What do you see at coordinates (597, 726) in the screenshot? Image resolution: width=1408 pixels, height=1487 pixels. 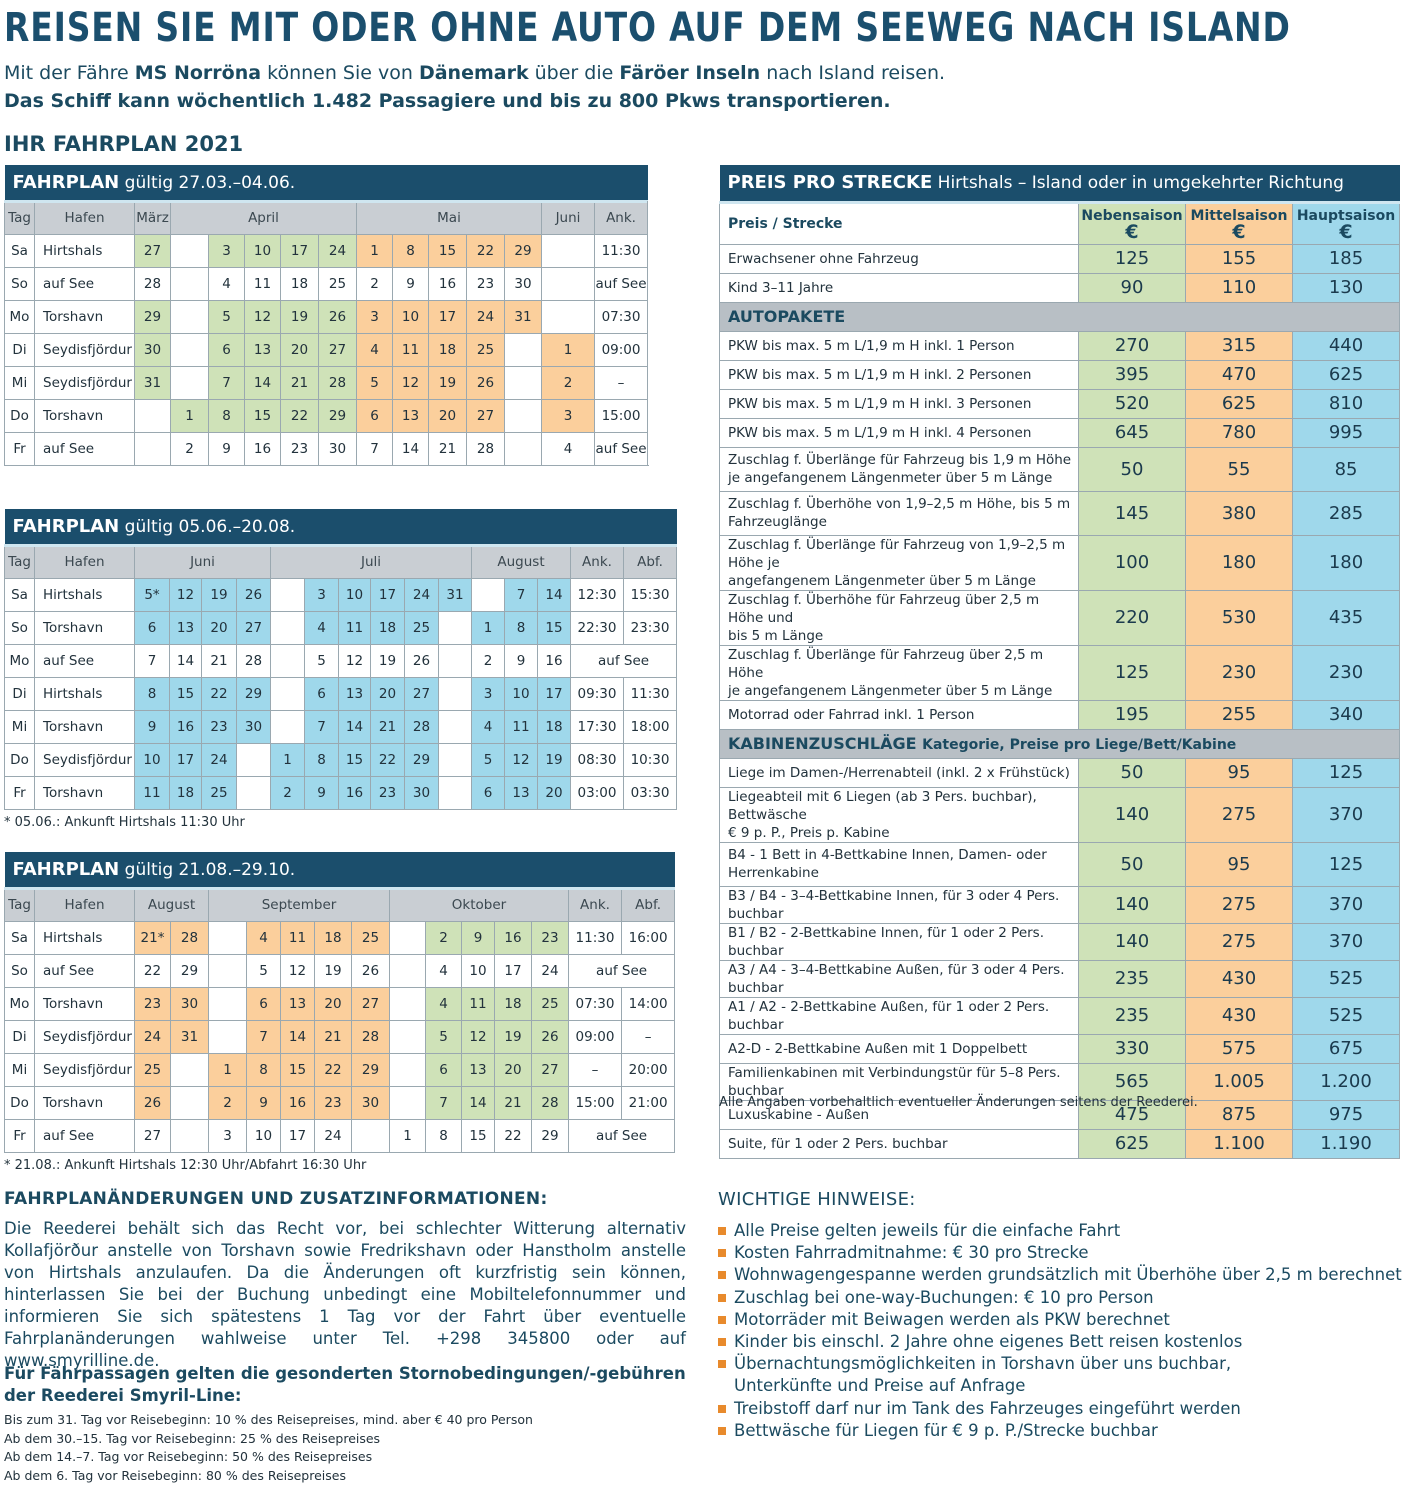 I see `arrival-cell: 17:30` at bounding box center [597, 726].